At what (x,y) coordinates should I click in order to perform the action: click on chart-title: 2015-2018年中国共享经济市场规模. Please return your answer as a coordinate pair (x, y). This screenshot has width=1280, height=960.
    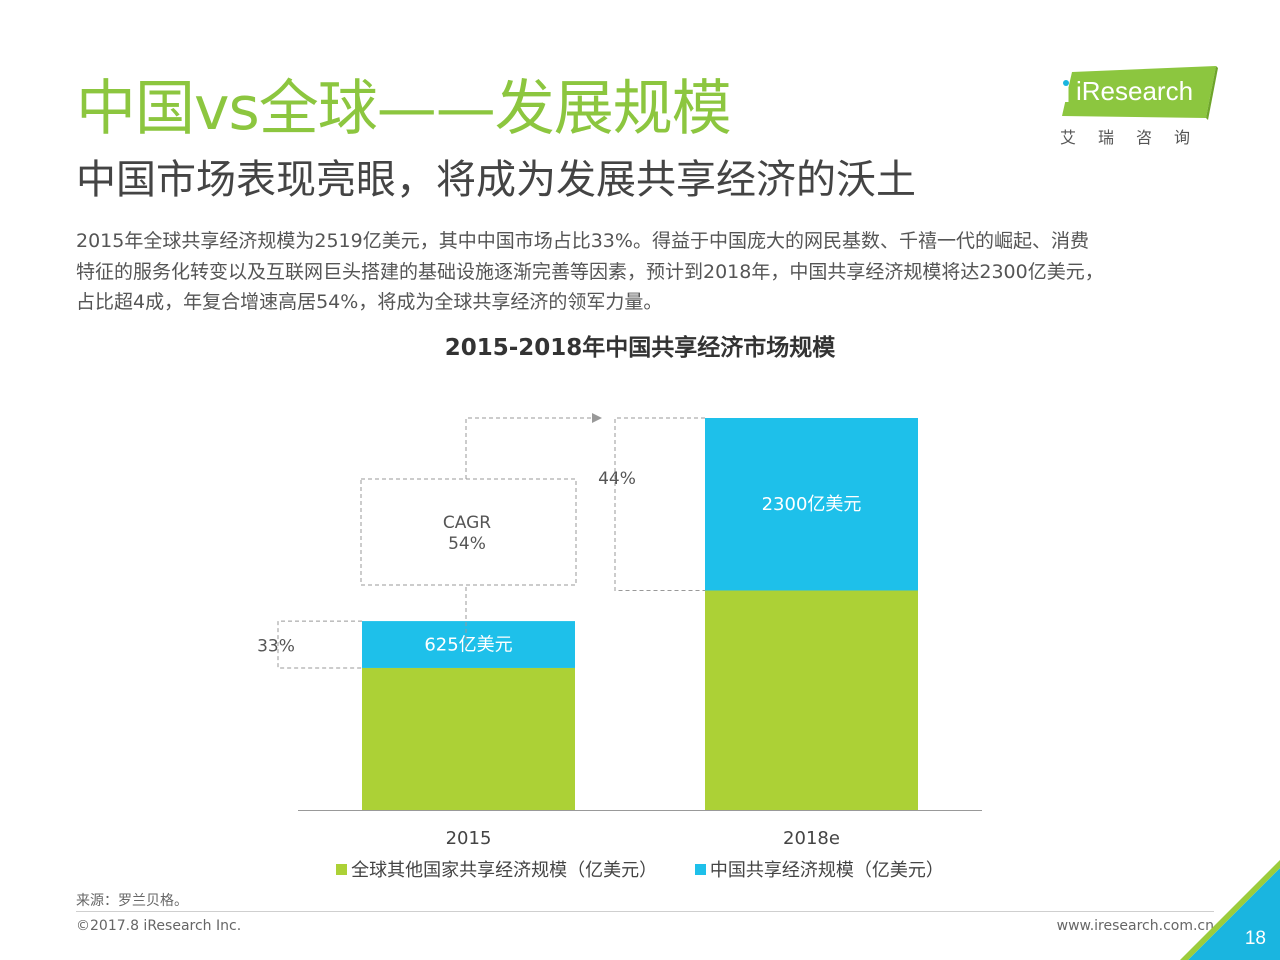
    Looking at the image, I should click on (640, 348).